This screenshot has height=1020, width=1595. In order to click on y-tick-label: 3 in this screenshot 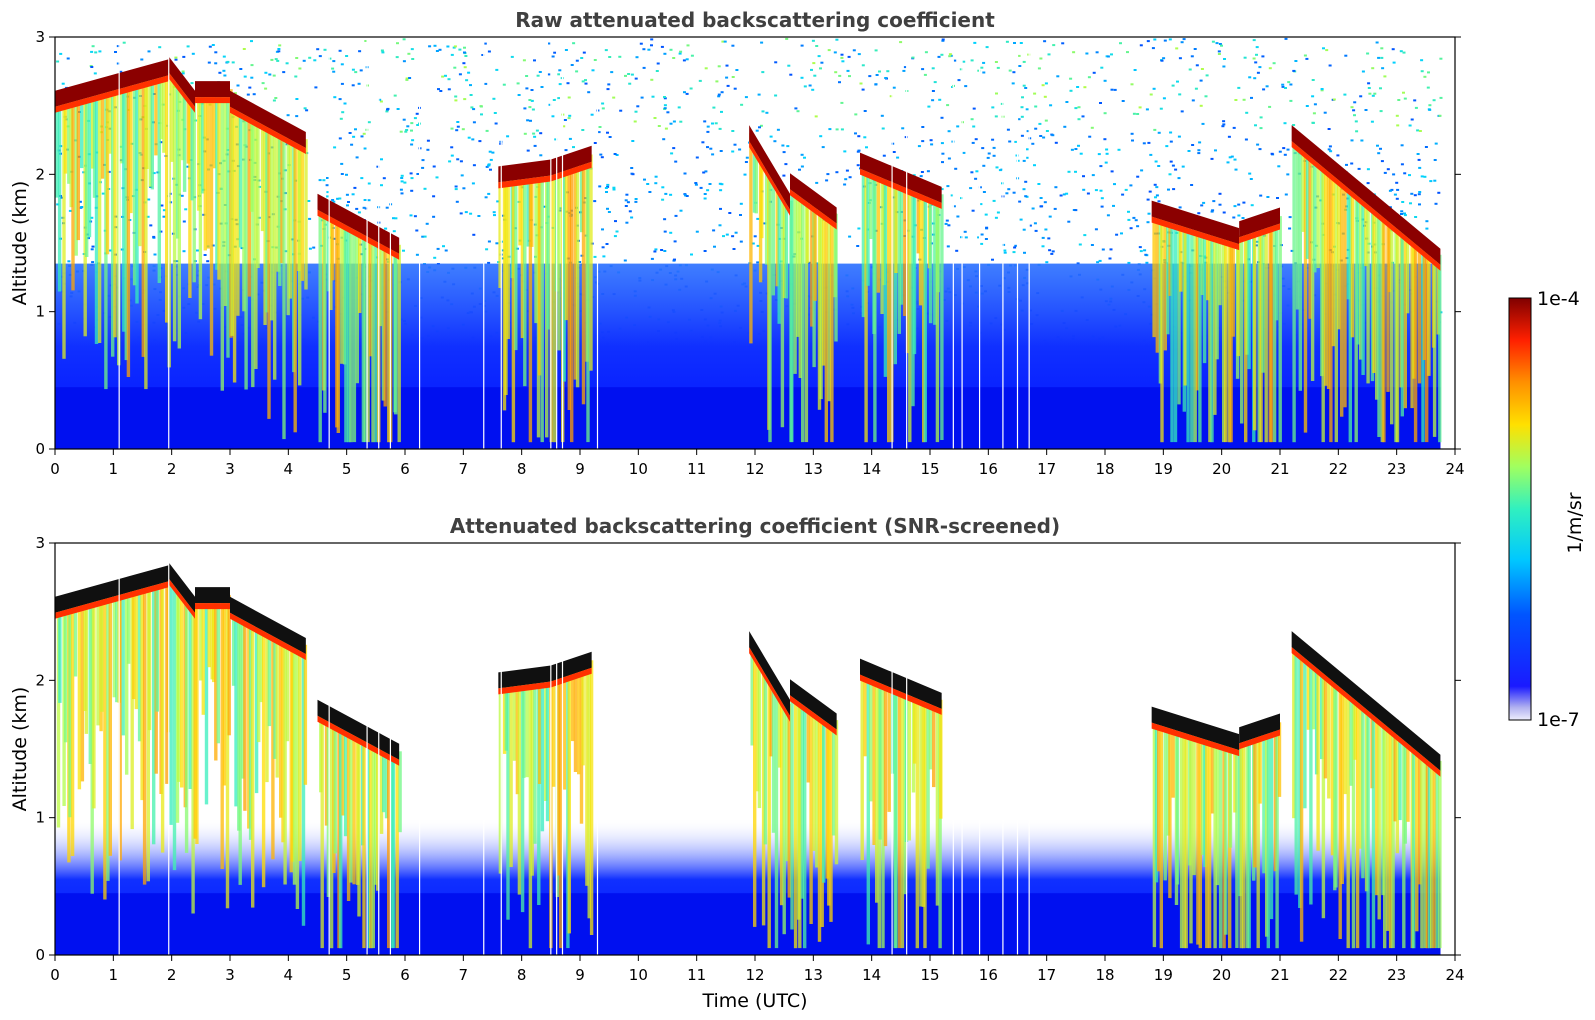, I will do `click(40, 543)`.